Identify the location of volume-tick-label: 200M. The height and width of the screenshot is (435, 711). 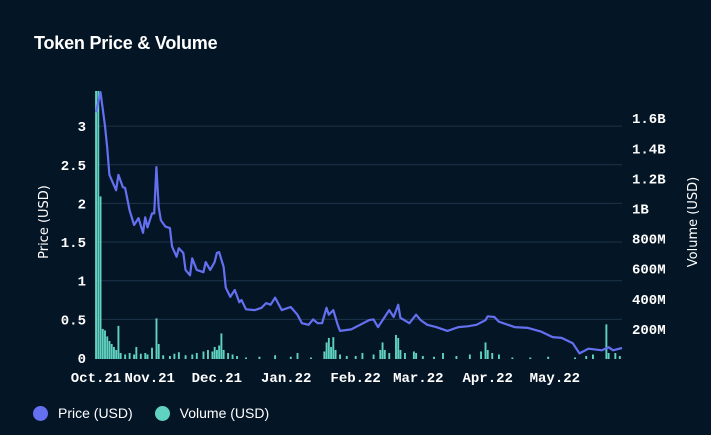
(649, 331).